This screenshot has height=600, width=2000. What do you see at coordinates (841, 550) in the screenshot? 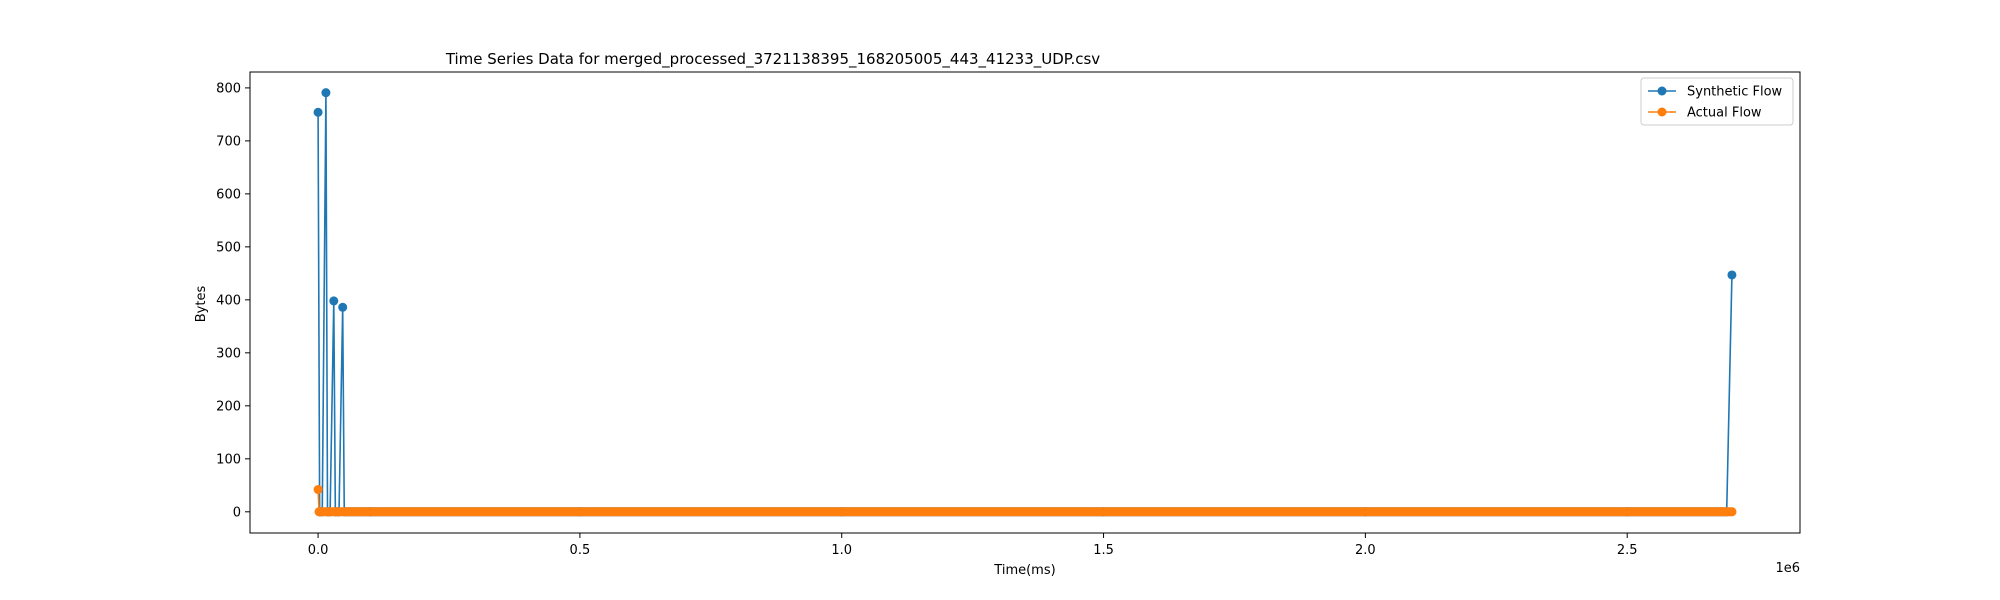
I see `x-tick-label: 1.0` at bounding box center [841, 550].